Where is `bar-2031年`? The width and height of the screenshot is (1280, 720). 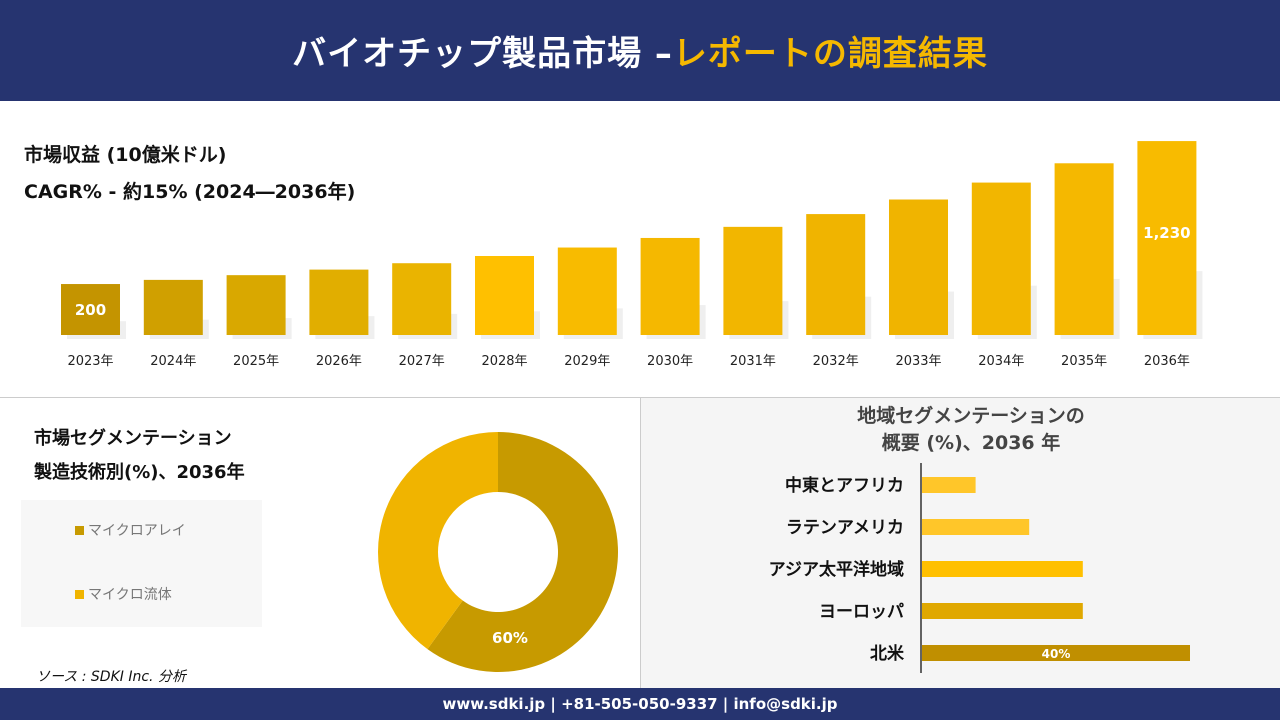 bar-2031年 is located at coordinates (753, 280).